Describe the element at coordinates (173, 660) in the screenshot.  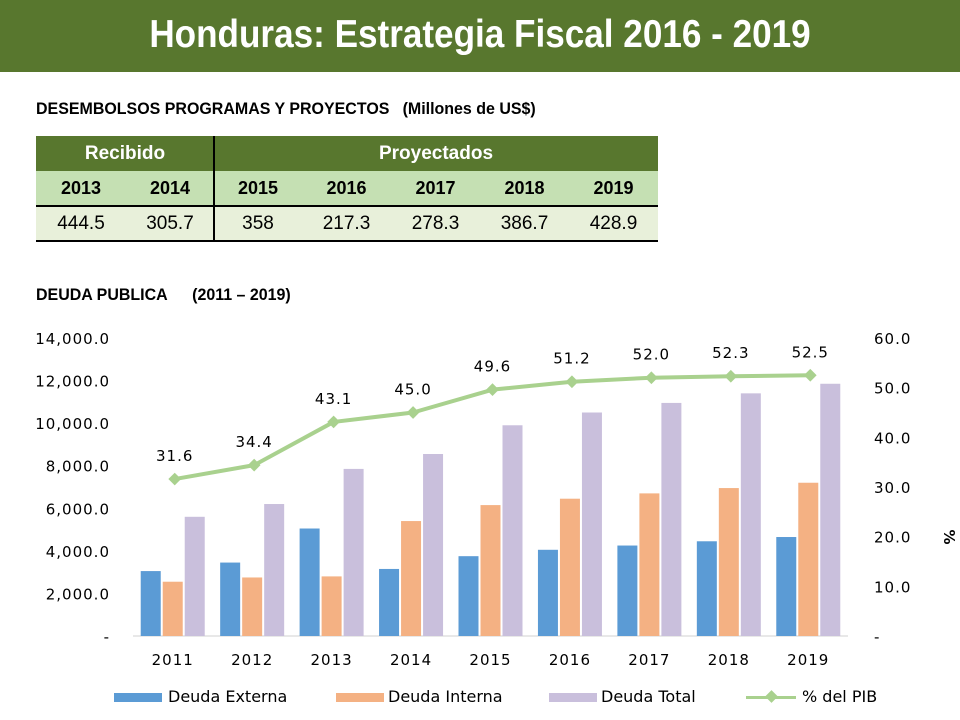
I see `x-tick-label: 2011` at that location.